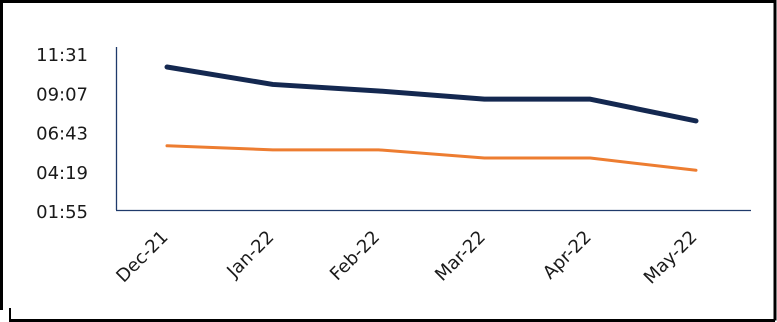 This screenshot has height=322, width=777. What do you see at coordinates (355, 256) in the screenshot?
I see `x-tick-label: Feb-22` at bounding box center [355, 256].